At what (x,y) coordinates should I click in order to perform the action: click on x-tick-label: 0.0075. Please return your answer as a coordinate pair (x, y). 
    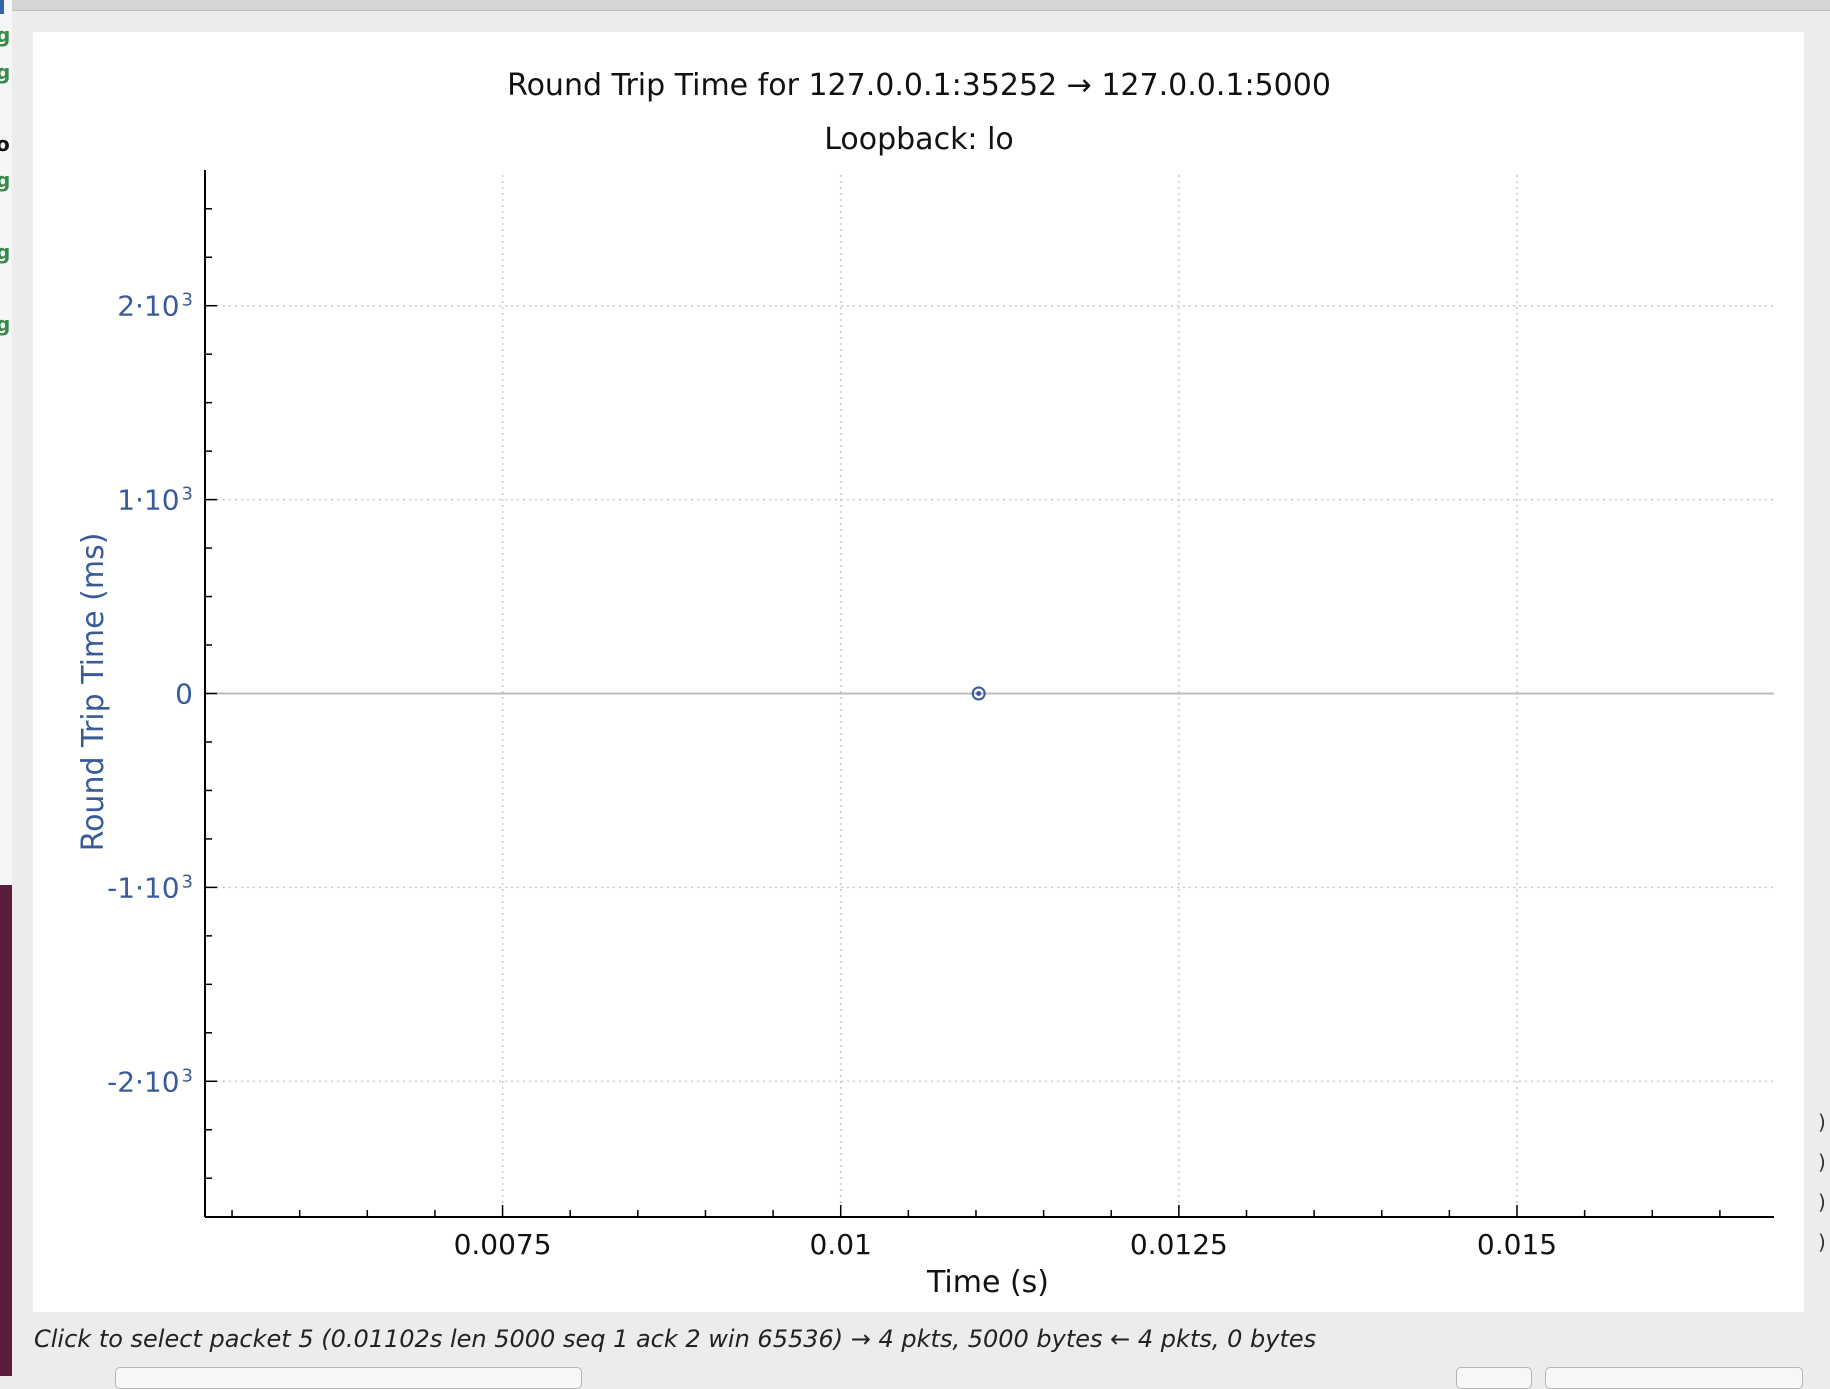
    Looking at the image, I should click on (503, 1244).